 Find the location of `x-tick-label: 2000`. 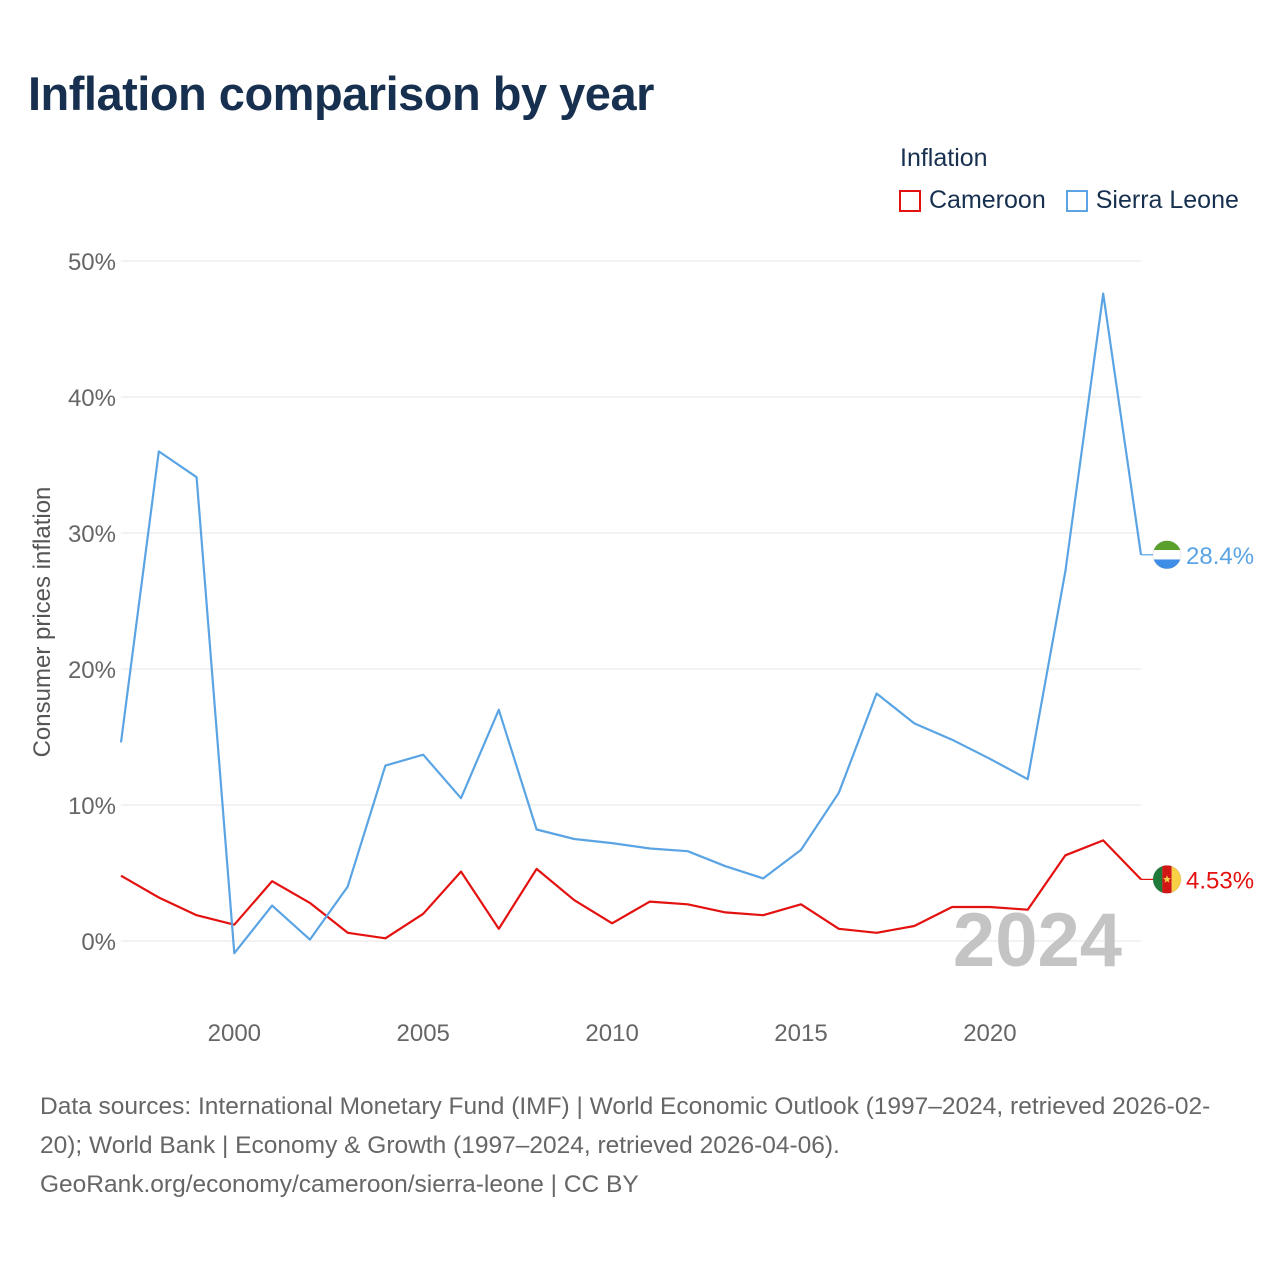

x-tick-label: 2000 is located at coordinates (234, 1033).